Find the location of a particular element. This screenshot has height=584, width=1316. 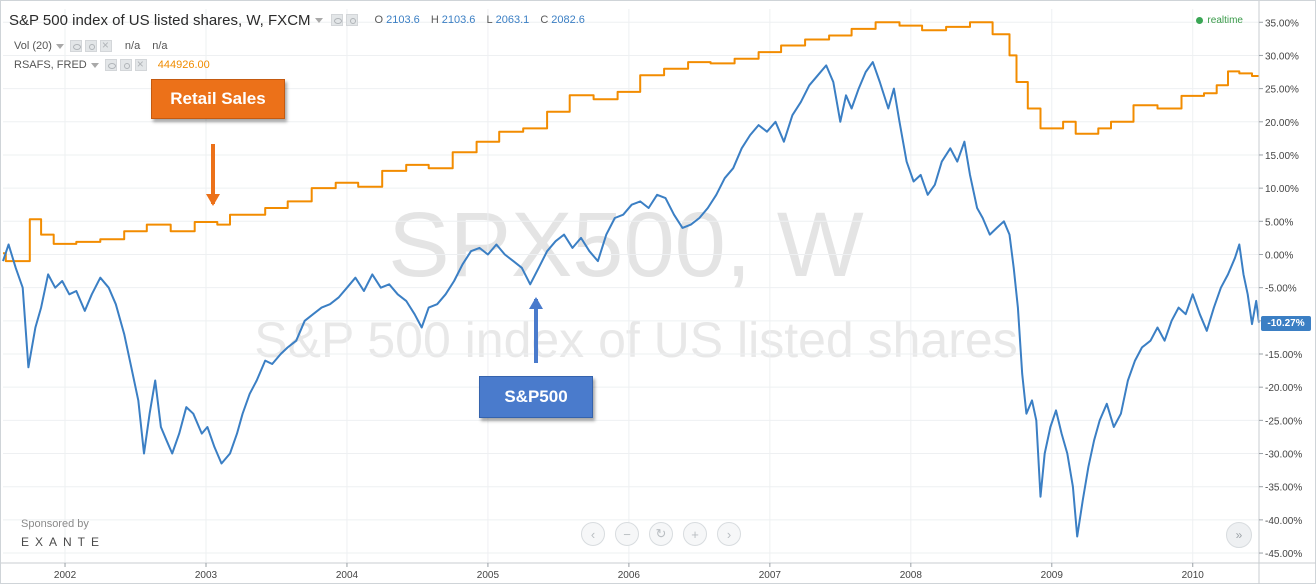

x-tick-label: 2004 is located at coordinates (347, 575).